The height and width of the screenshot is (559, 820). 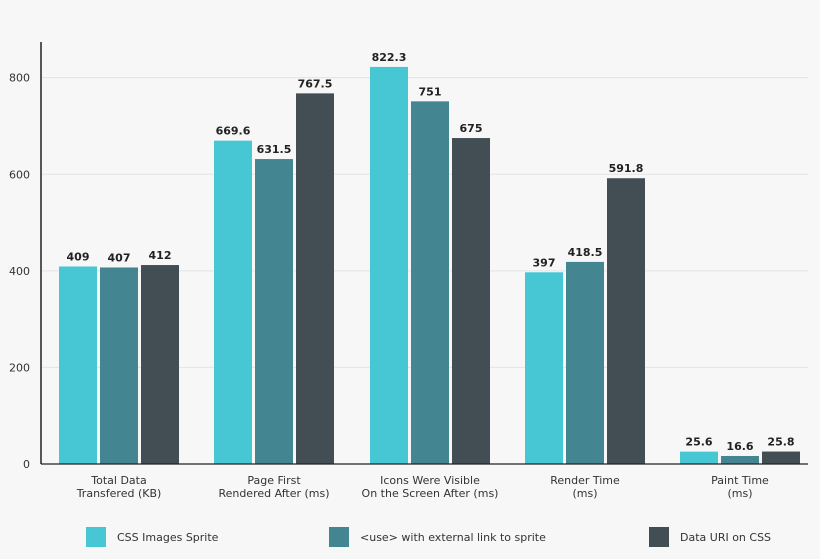 I want to click on y-tick-label: 800, so click(x=19, y=78).